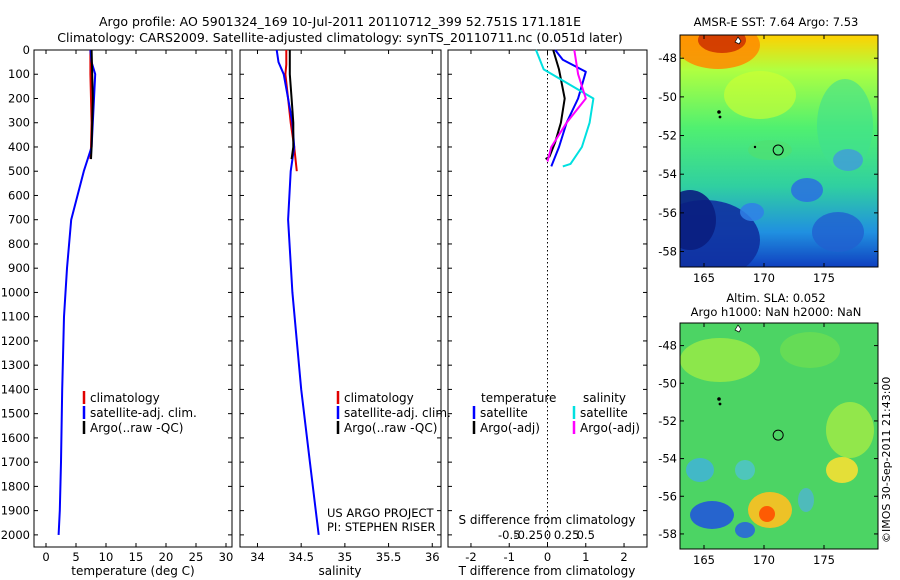 This screenshot has width=900, height=580. What do you see at coordinates (610, 428) in the screenshot?
I see `diff-legend-label-s-argo: Argo(-adj)` at bounding box center [610, 428].